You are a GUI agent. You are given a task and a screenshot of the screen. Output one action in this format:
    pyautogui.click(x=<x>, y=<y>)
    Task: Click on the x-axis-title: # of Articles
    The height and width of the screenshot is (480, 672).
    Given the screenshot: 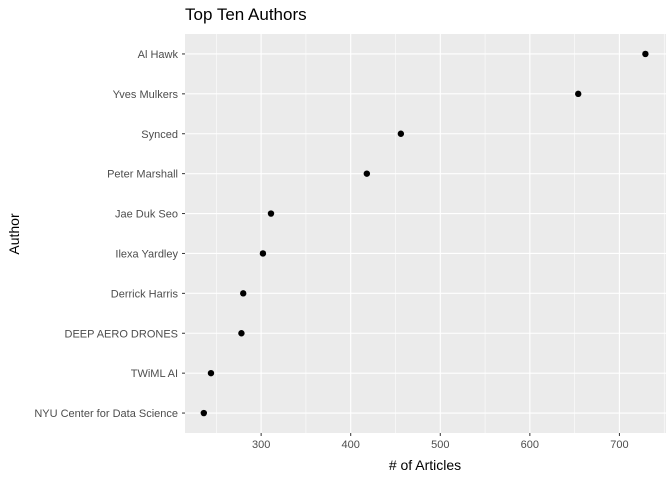 What is the action you would take?
    pyautogui.click(x=425, y=465)
    